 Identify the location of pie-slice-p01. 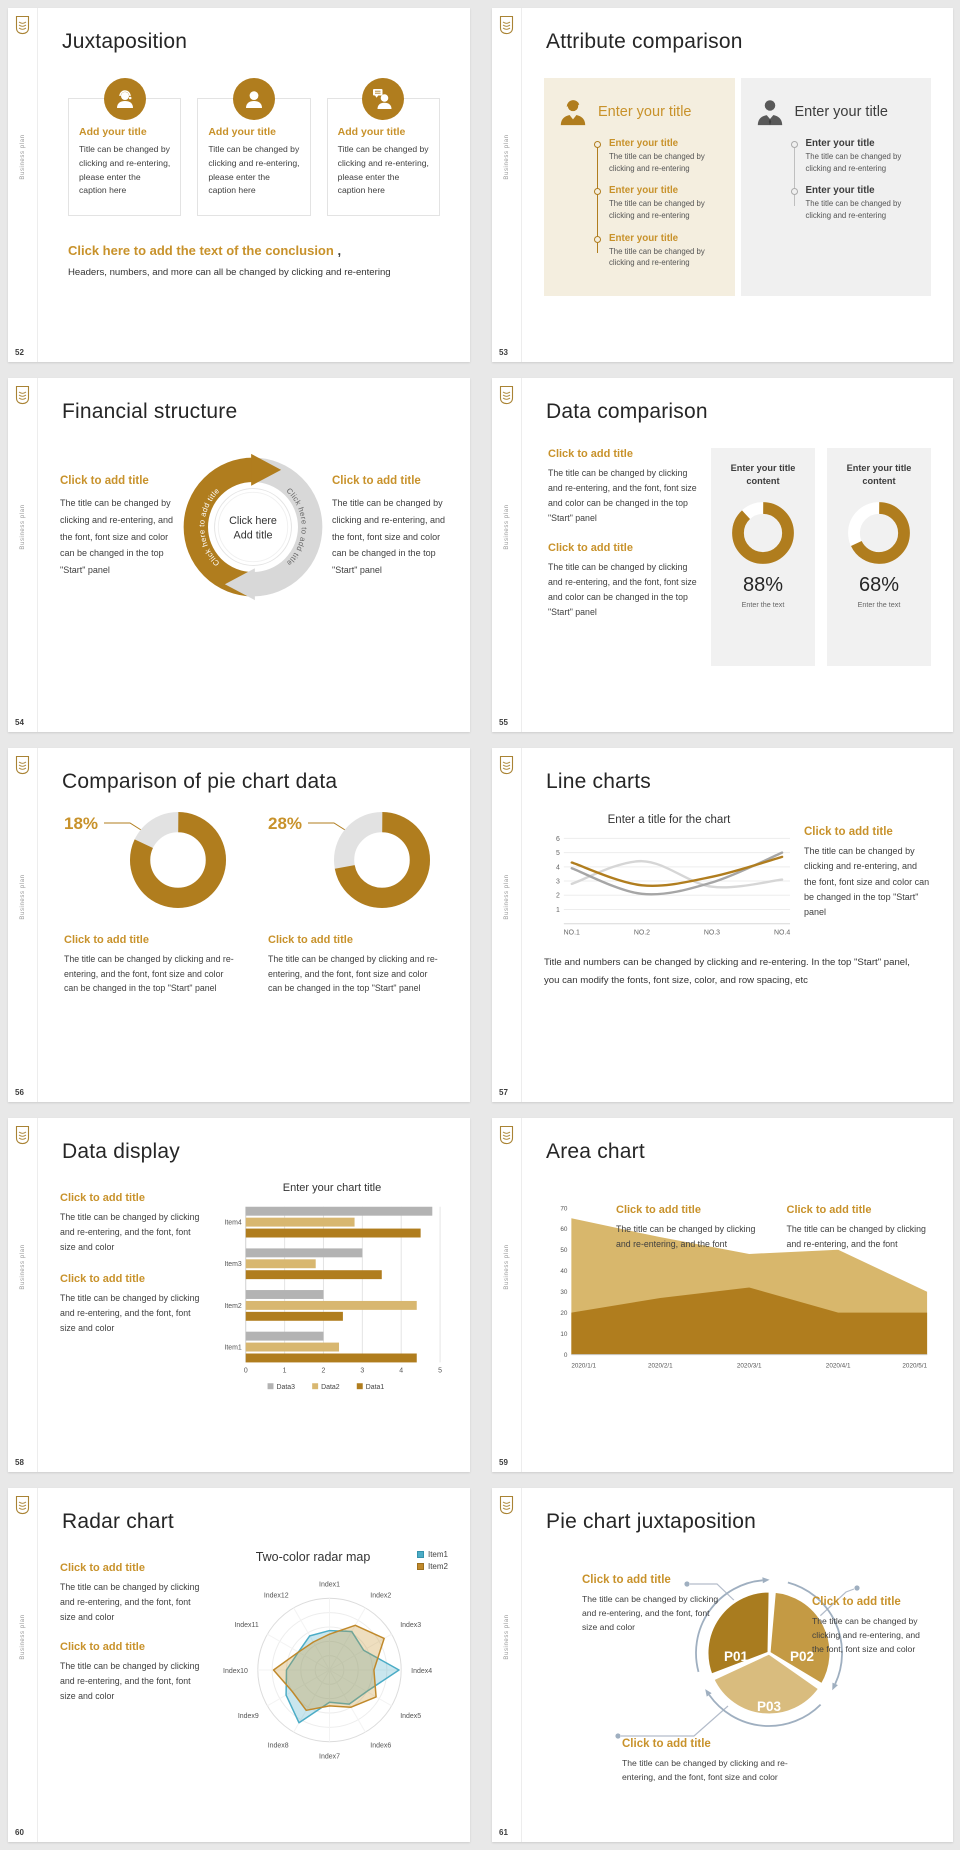
(738, 1633).